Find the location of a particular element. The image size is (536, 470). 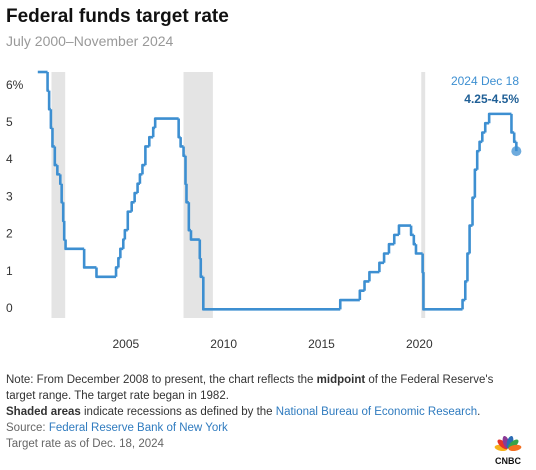

y-tick-label: 4 is located at coordinates (9, 159).